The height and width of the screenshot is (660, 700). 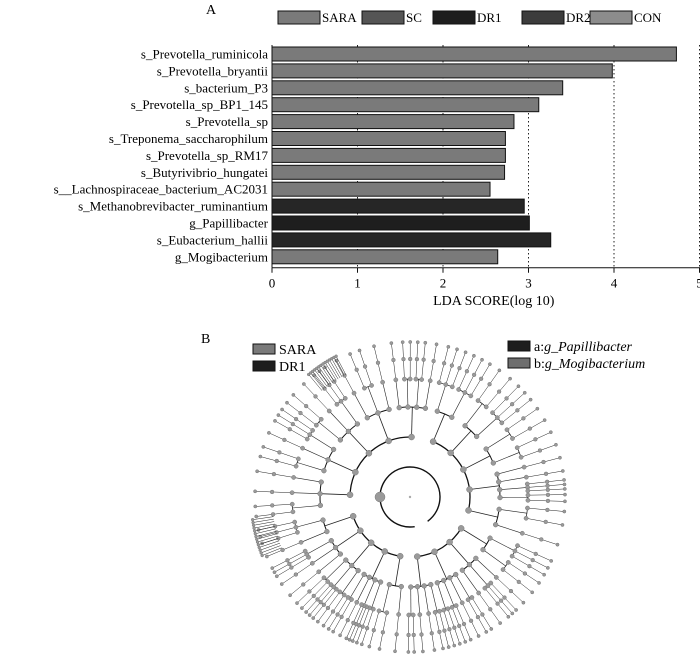 I want to click on highlight-label-b: b:g_Mogibacterium, so click(x=589, y=364).